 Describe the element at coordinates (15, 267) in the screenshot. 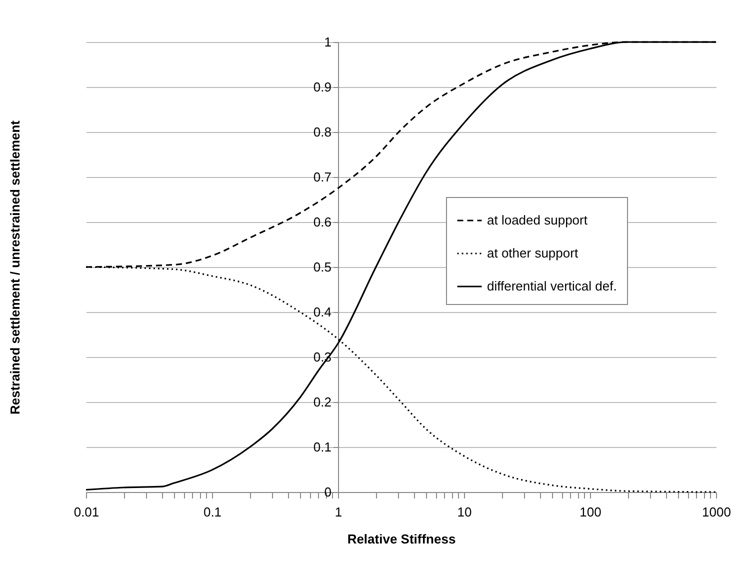

I see `y-axis-title: Restrained settlement / unrestrained settlement` at that location.